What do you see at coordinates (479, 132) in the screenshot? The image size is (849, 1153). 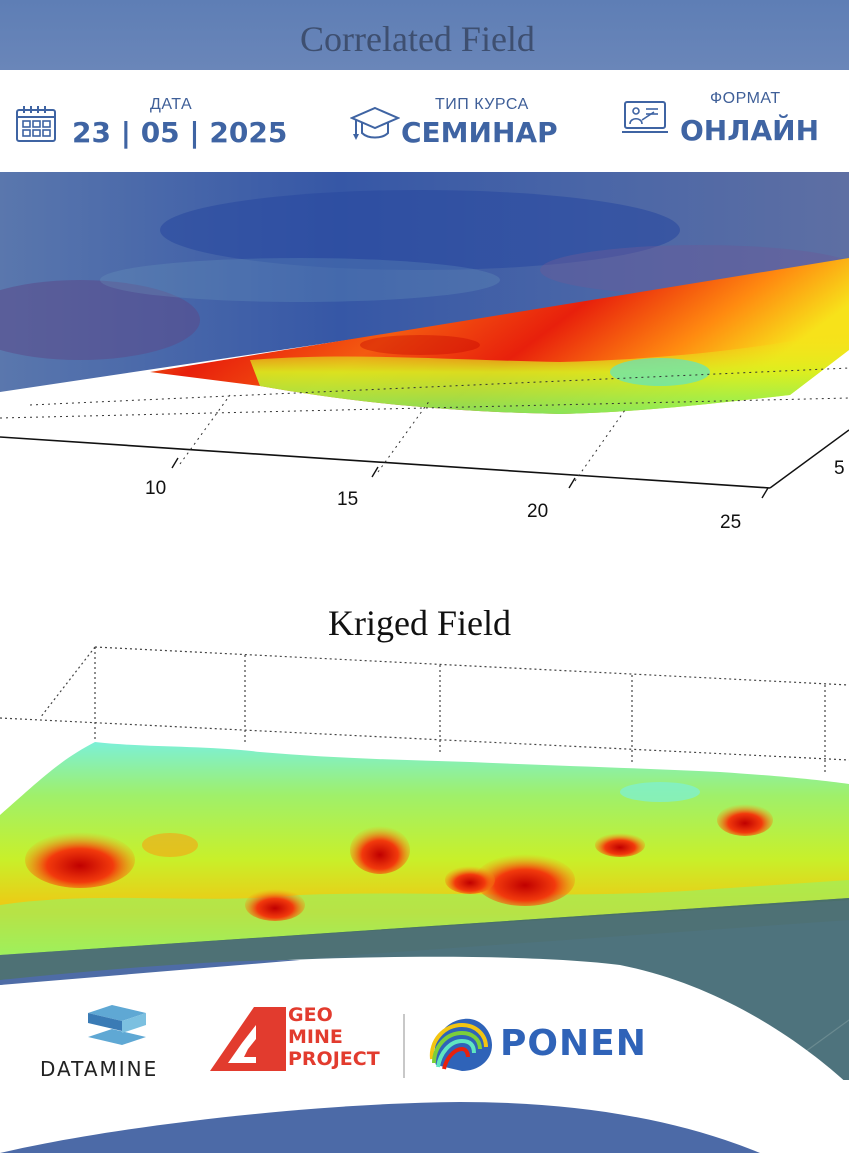 I see `course-type-value: СЕМИНАР` at bounding box center [479, 132].